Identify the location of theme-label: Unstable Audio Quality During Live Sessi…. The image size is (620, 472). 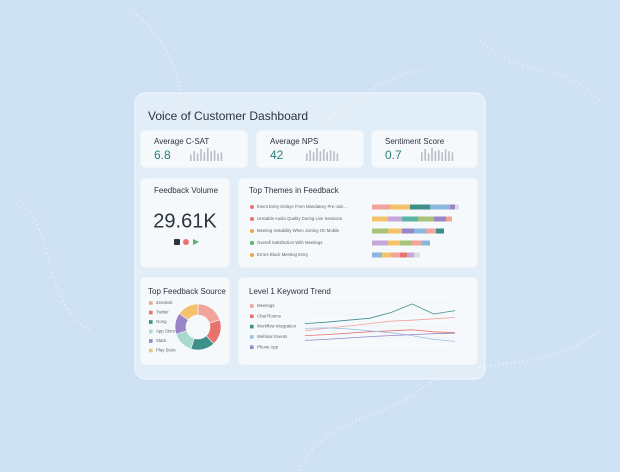
(299, 218).